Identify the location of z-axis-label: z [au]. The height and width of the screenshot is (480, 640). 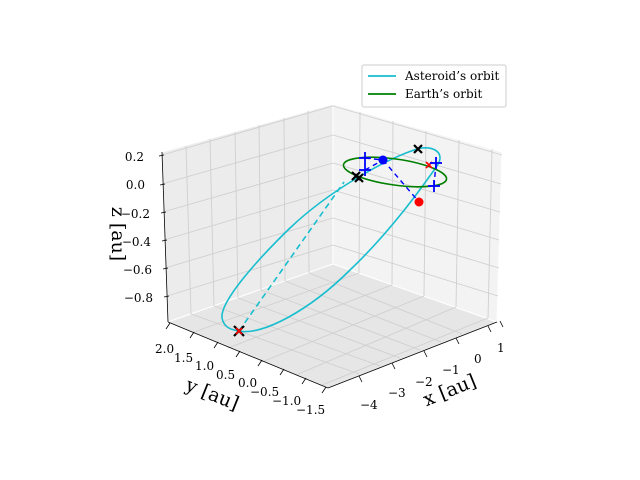
(118, 234).